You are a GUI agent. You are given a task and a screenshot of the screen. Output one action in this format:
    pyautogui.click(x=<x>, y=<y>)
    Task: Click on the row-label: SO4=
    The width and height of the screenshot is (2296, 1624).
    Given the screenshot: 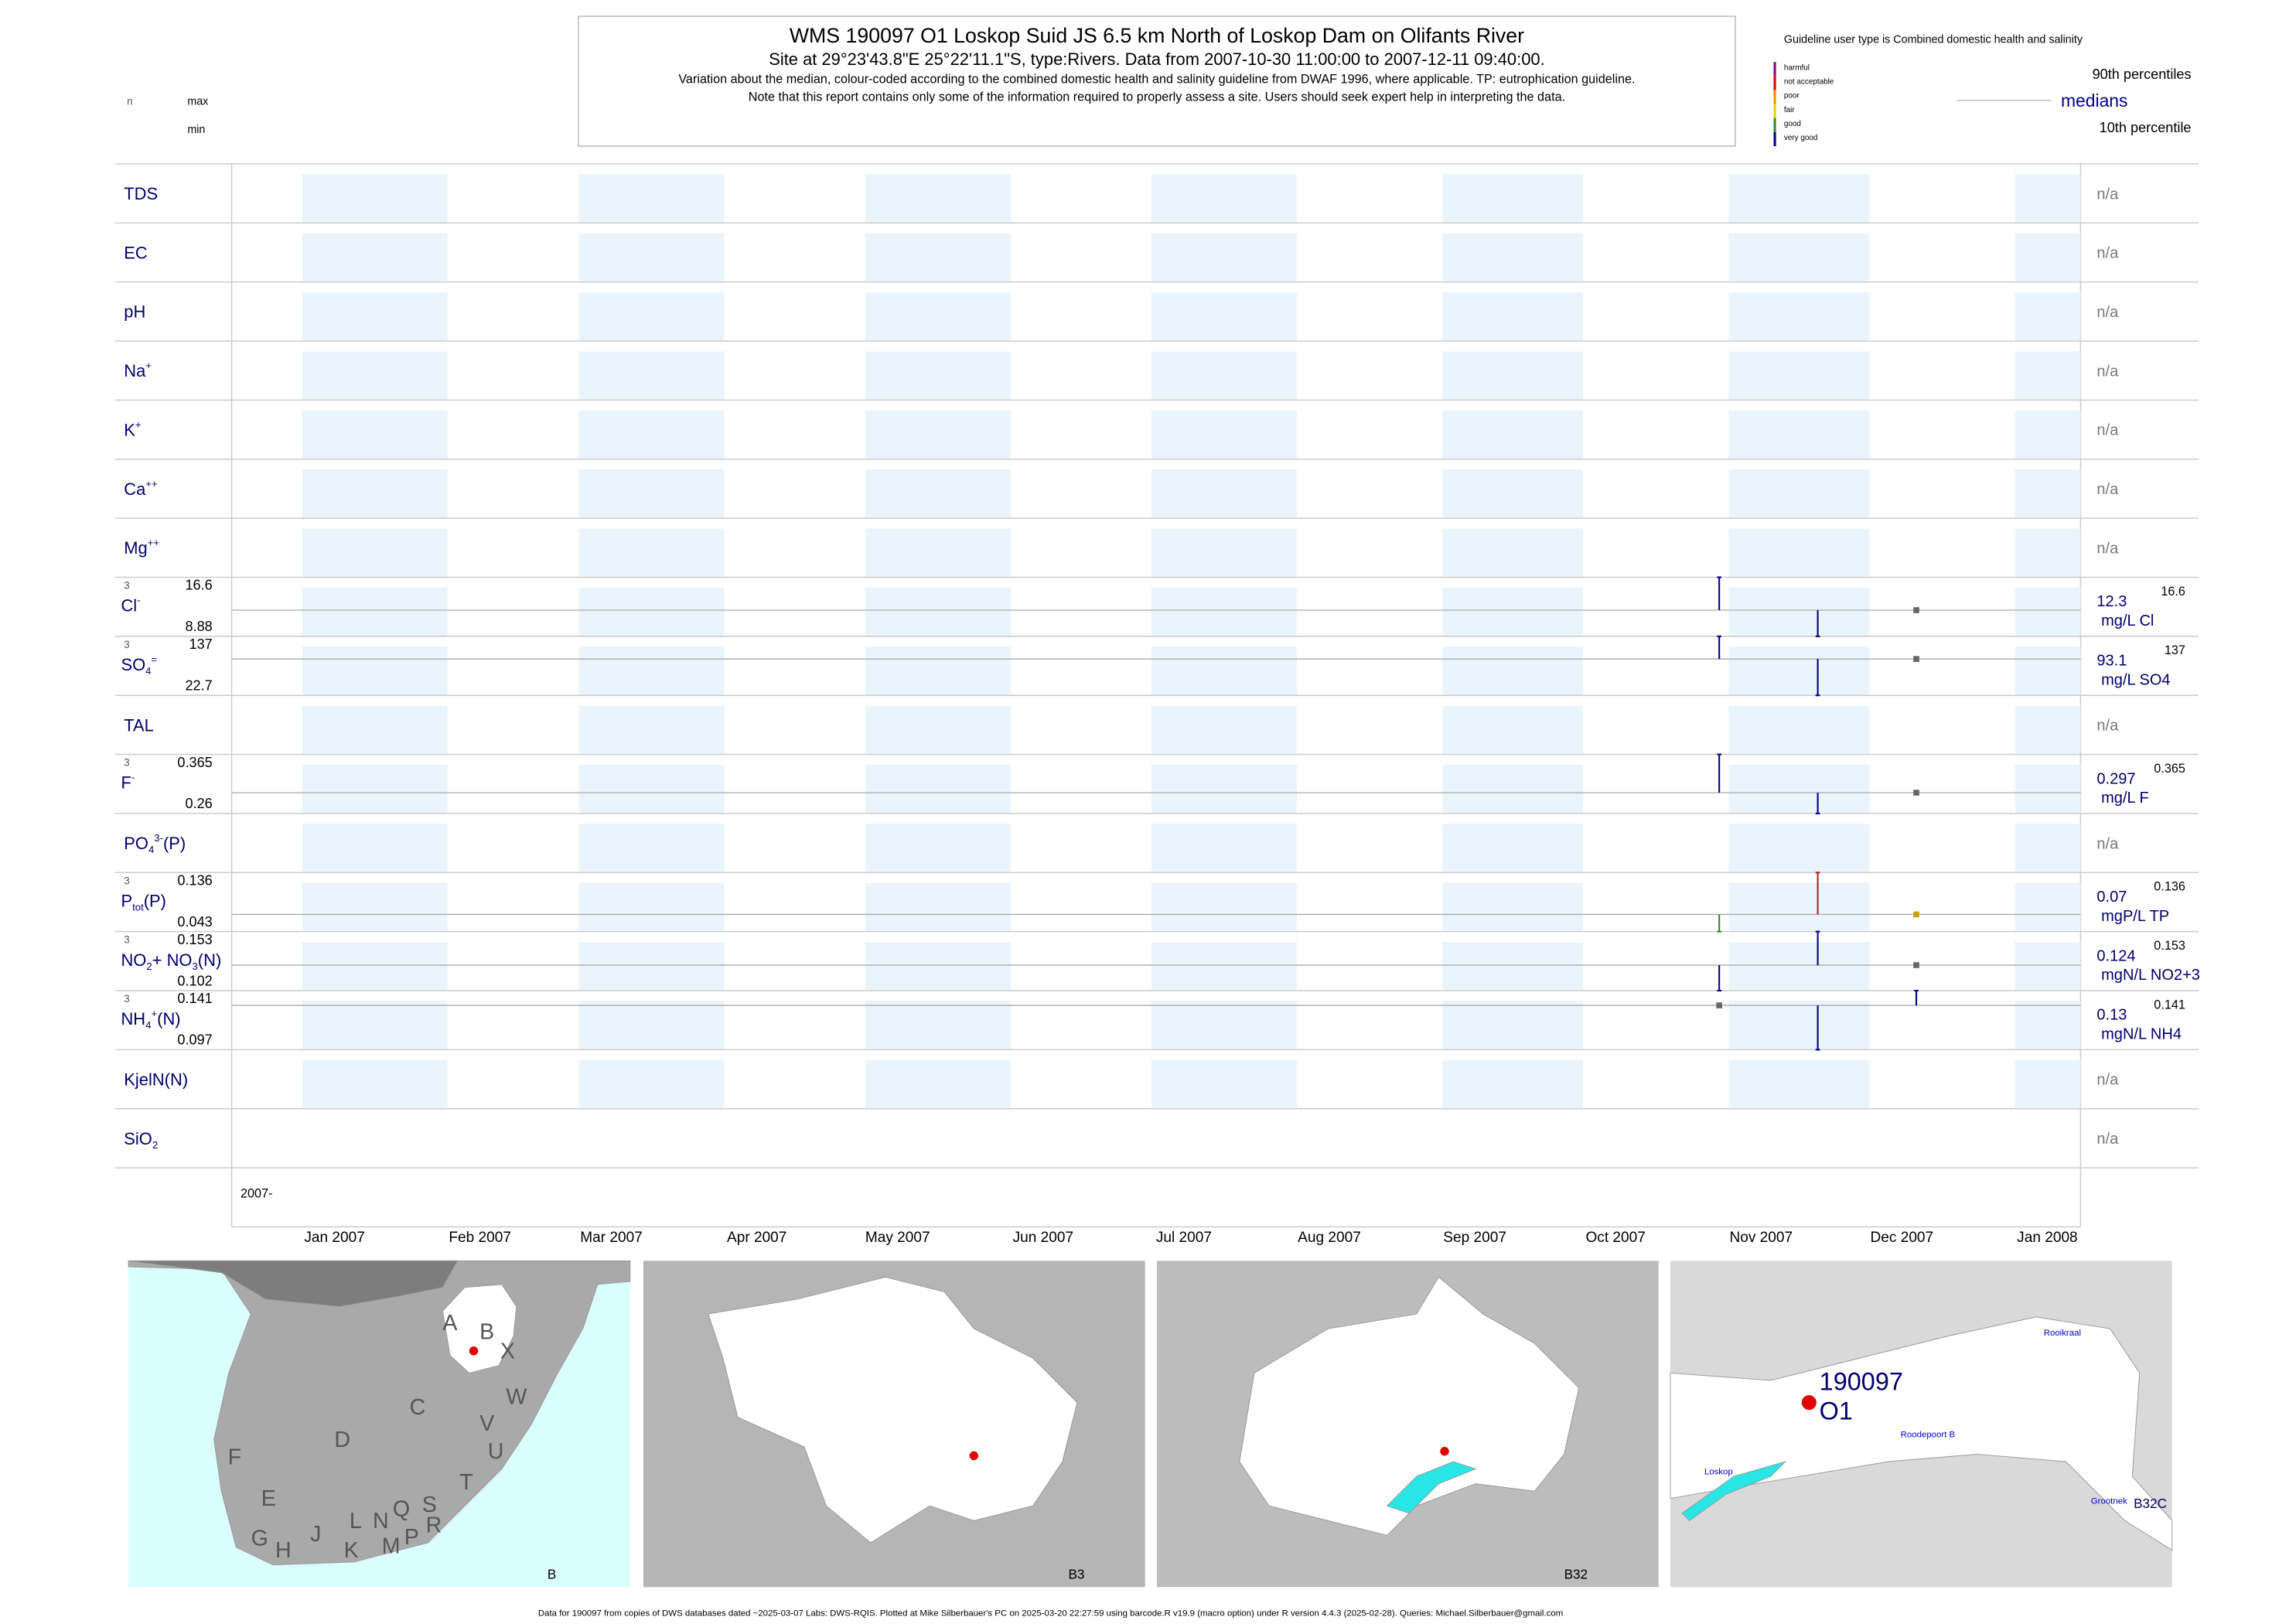 What is the action you would take?
    pyautogui.click(x=139, y=665)
    